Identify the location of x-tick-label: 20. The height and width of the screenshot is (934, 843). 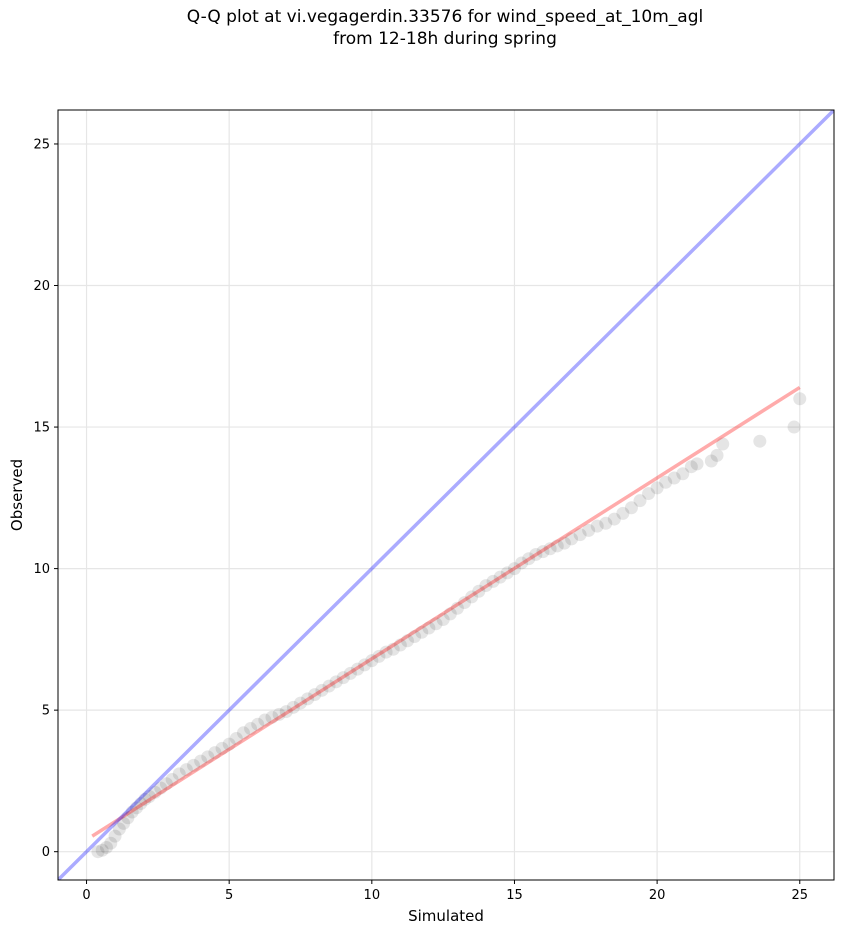
(657, 895).